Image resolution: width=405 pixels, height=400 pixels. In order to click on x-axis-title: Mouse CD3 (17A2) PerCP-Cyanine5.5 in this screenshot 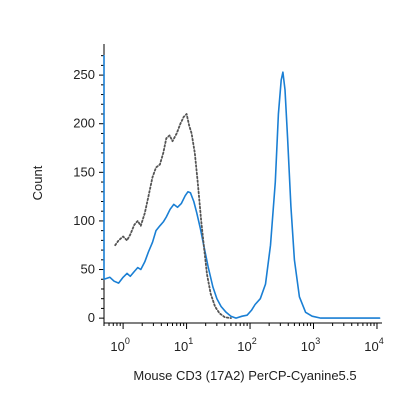, I will do `click(244, 375)`.